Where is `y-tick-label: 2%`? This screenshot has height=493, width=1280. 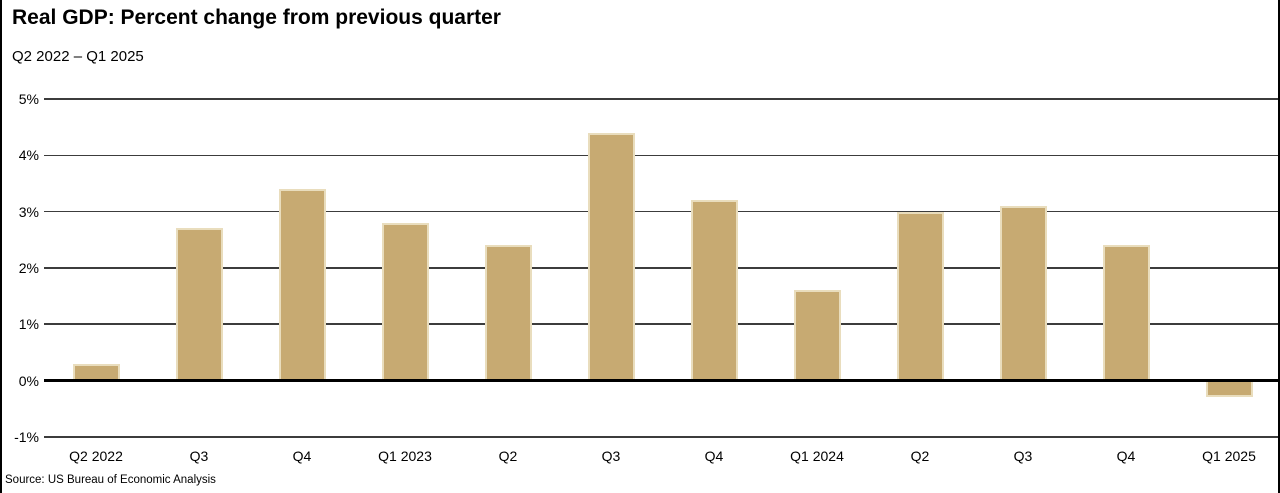
y-tick-label: 2% is located at coordinates (28, 267).